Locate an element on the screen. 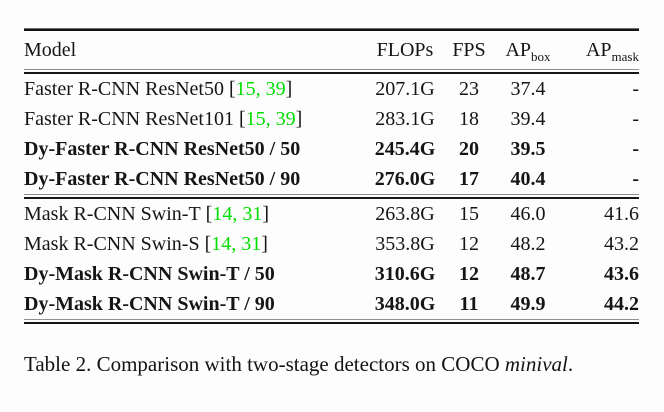  header-separator-rule is located at coordinates (331, 71).